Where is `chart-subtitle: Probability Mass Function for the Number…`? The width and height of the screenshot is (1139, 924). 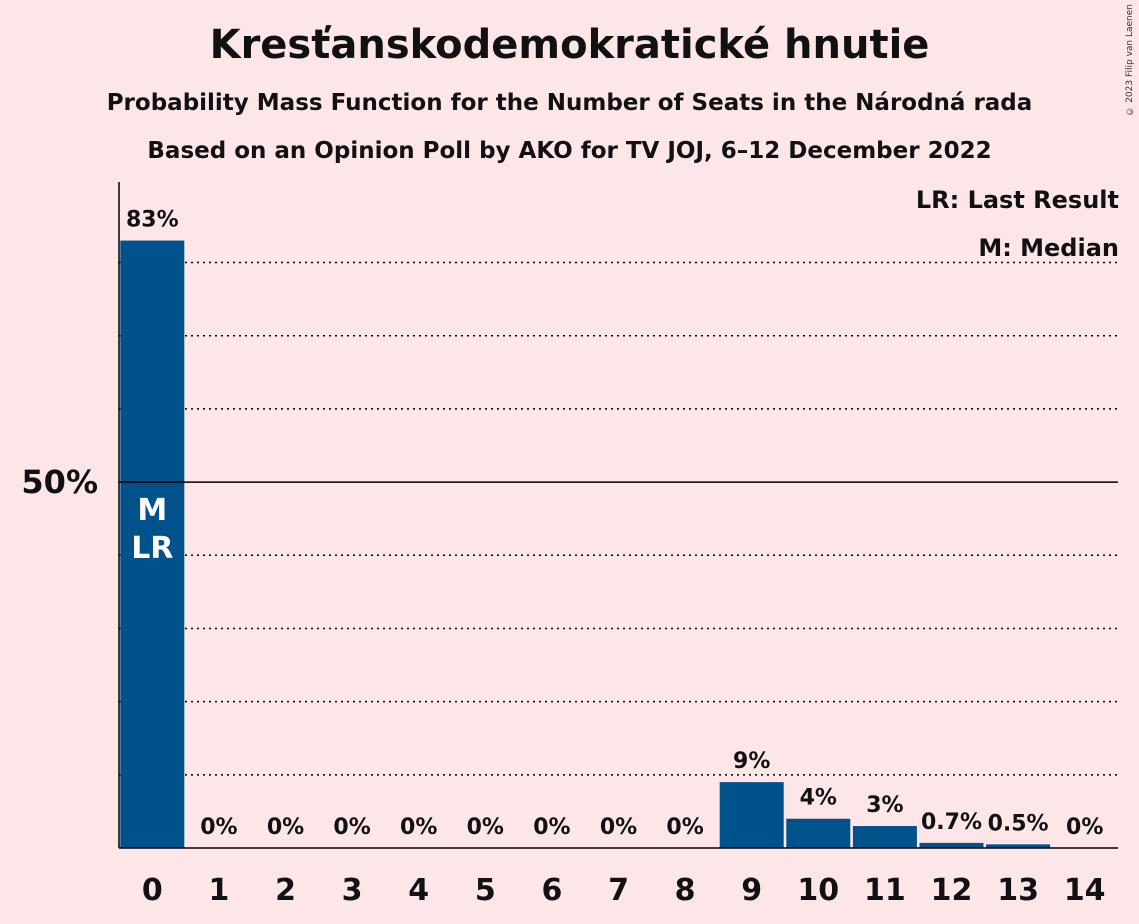 chart-subtitle: Probability Mass Function for the Number… is located at coordinates (569, 103).